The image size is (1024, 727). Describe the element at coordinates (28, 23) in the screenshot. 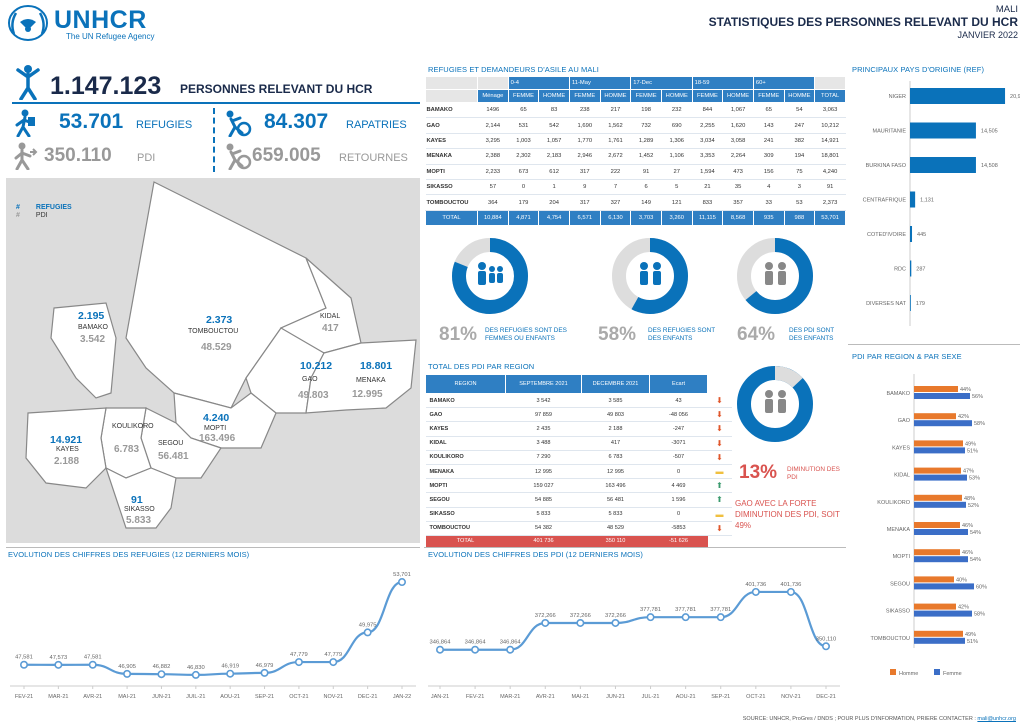

I see `unhcr-emblem-icon` at that location.